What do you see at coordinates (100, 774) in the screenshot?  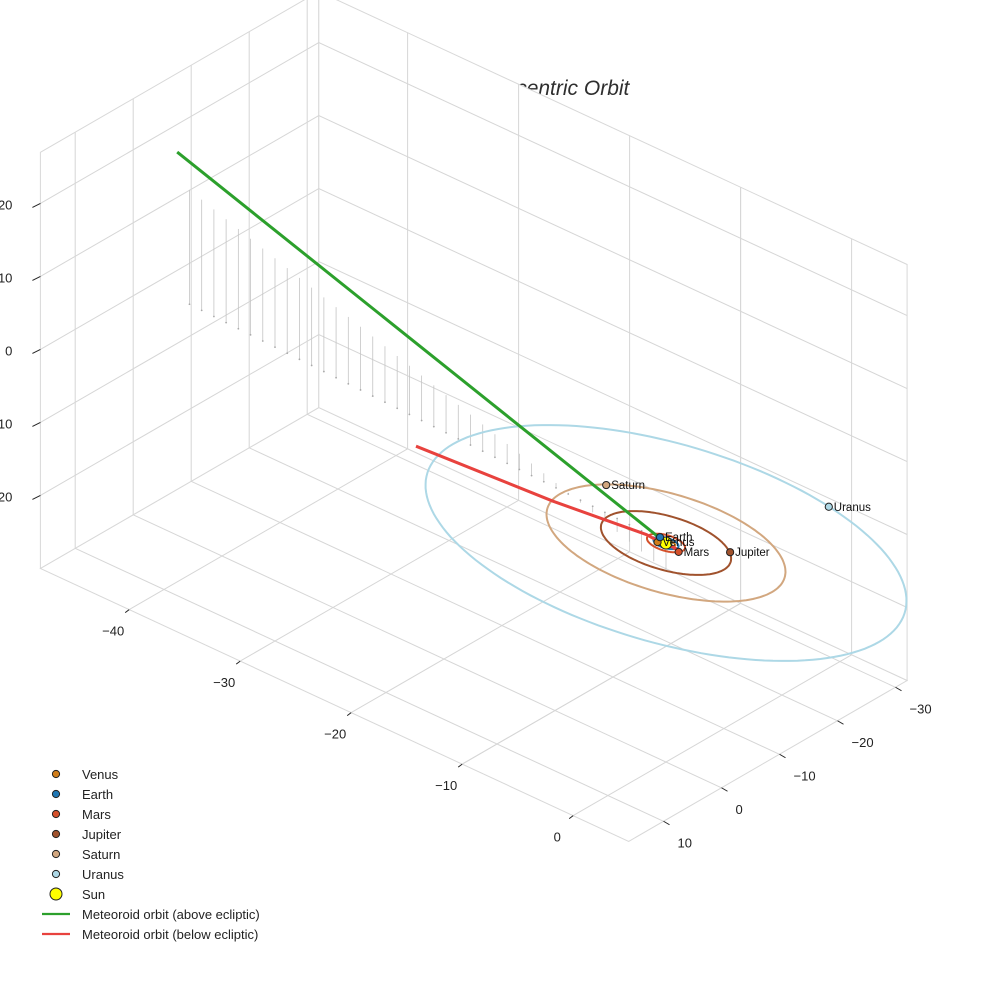 I see `legend-label: Venus` at bounding box center [100, 774].